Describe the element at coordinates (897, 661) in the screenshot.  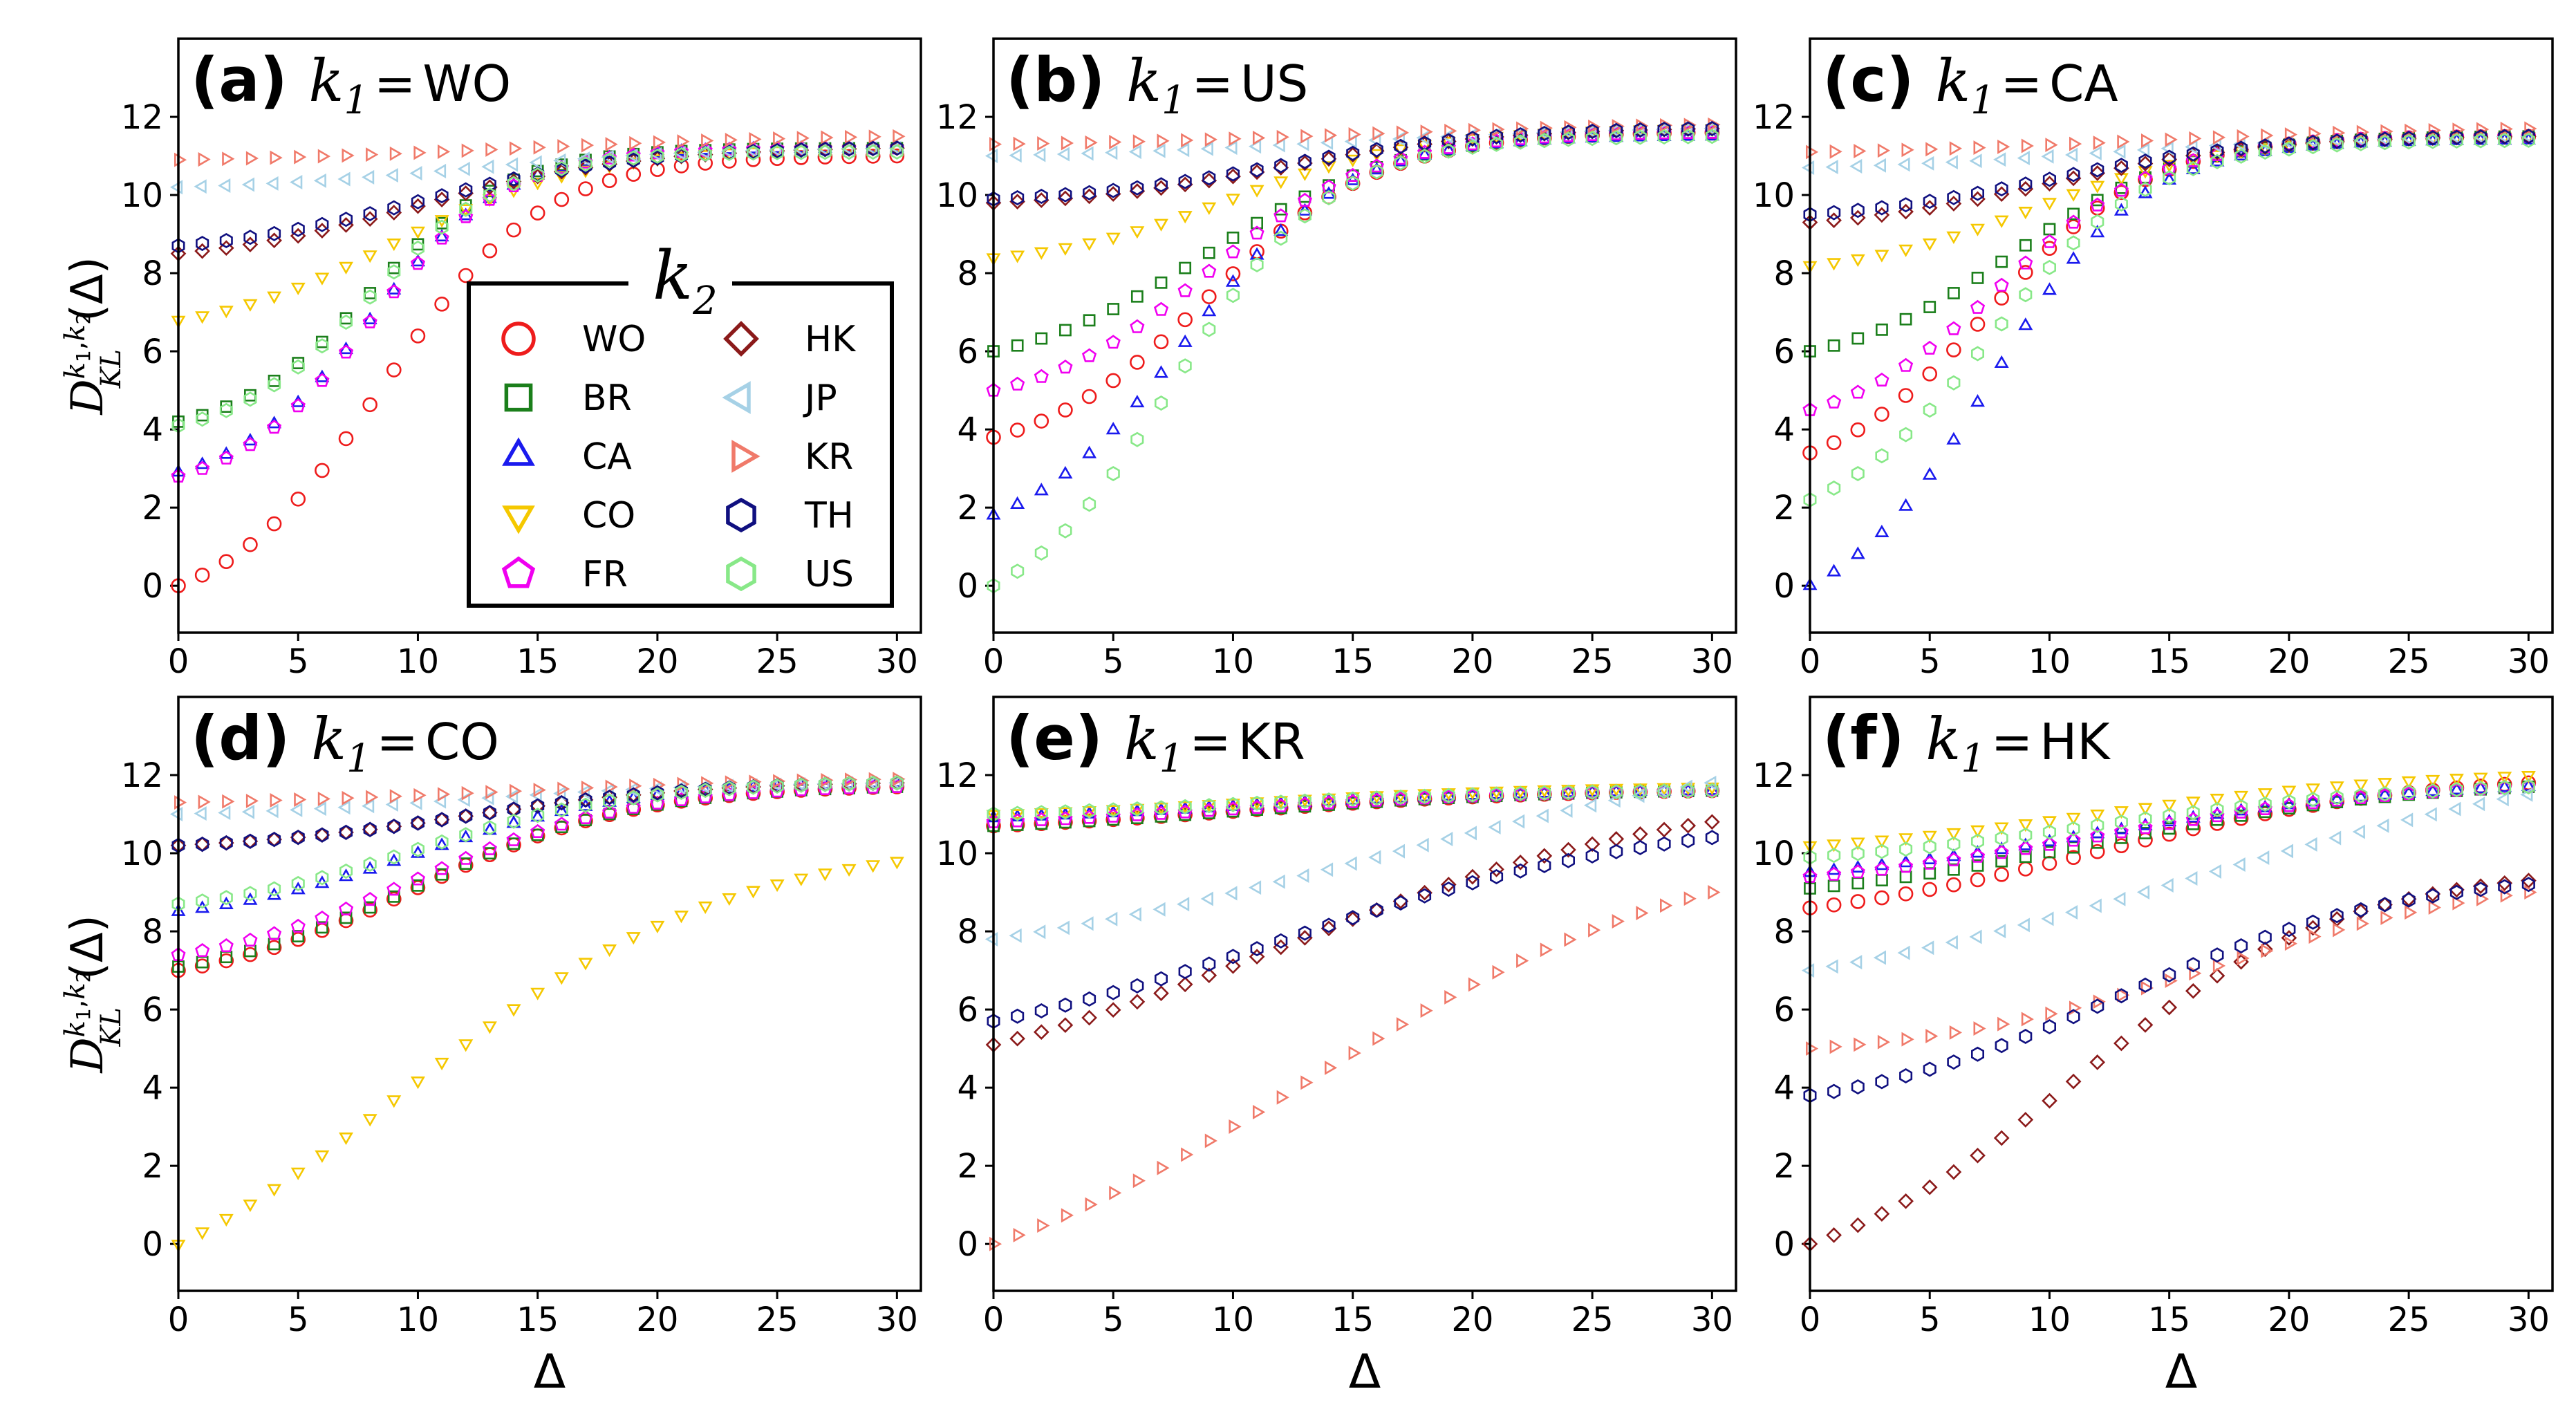
I see `x-tick-label: 30` at that location.